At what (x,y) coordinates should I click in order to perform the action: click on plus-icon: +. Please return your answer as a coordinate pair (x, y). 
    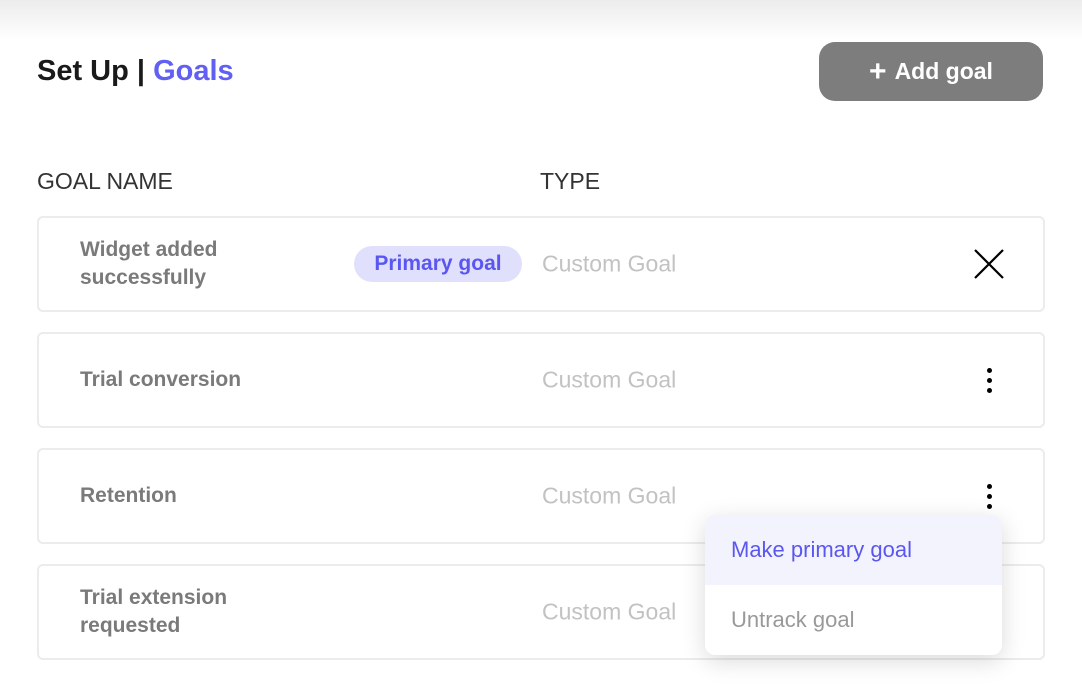
    Looking at the image, I should click on (878, 71).